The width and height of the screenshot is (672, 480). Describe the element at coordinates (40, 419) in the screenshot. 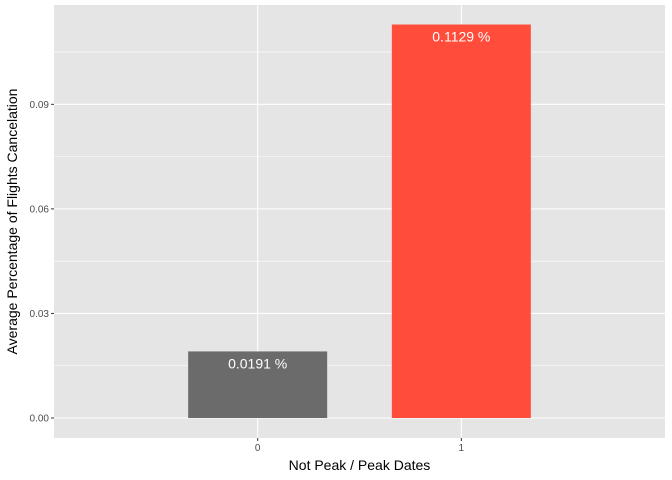

I see `y-tick-label: 0.00` at that location.